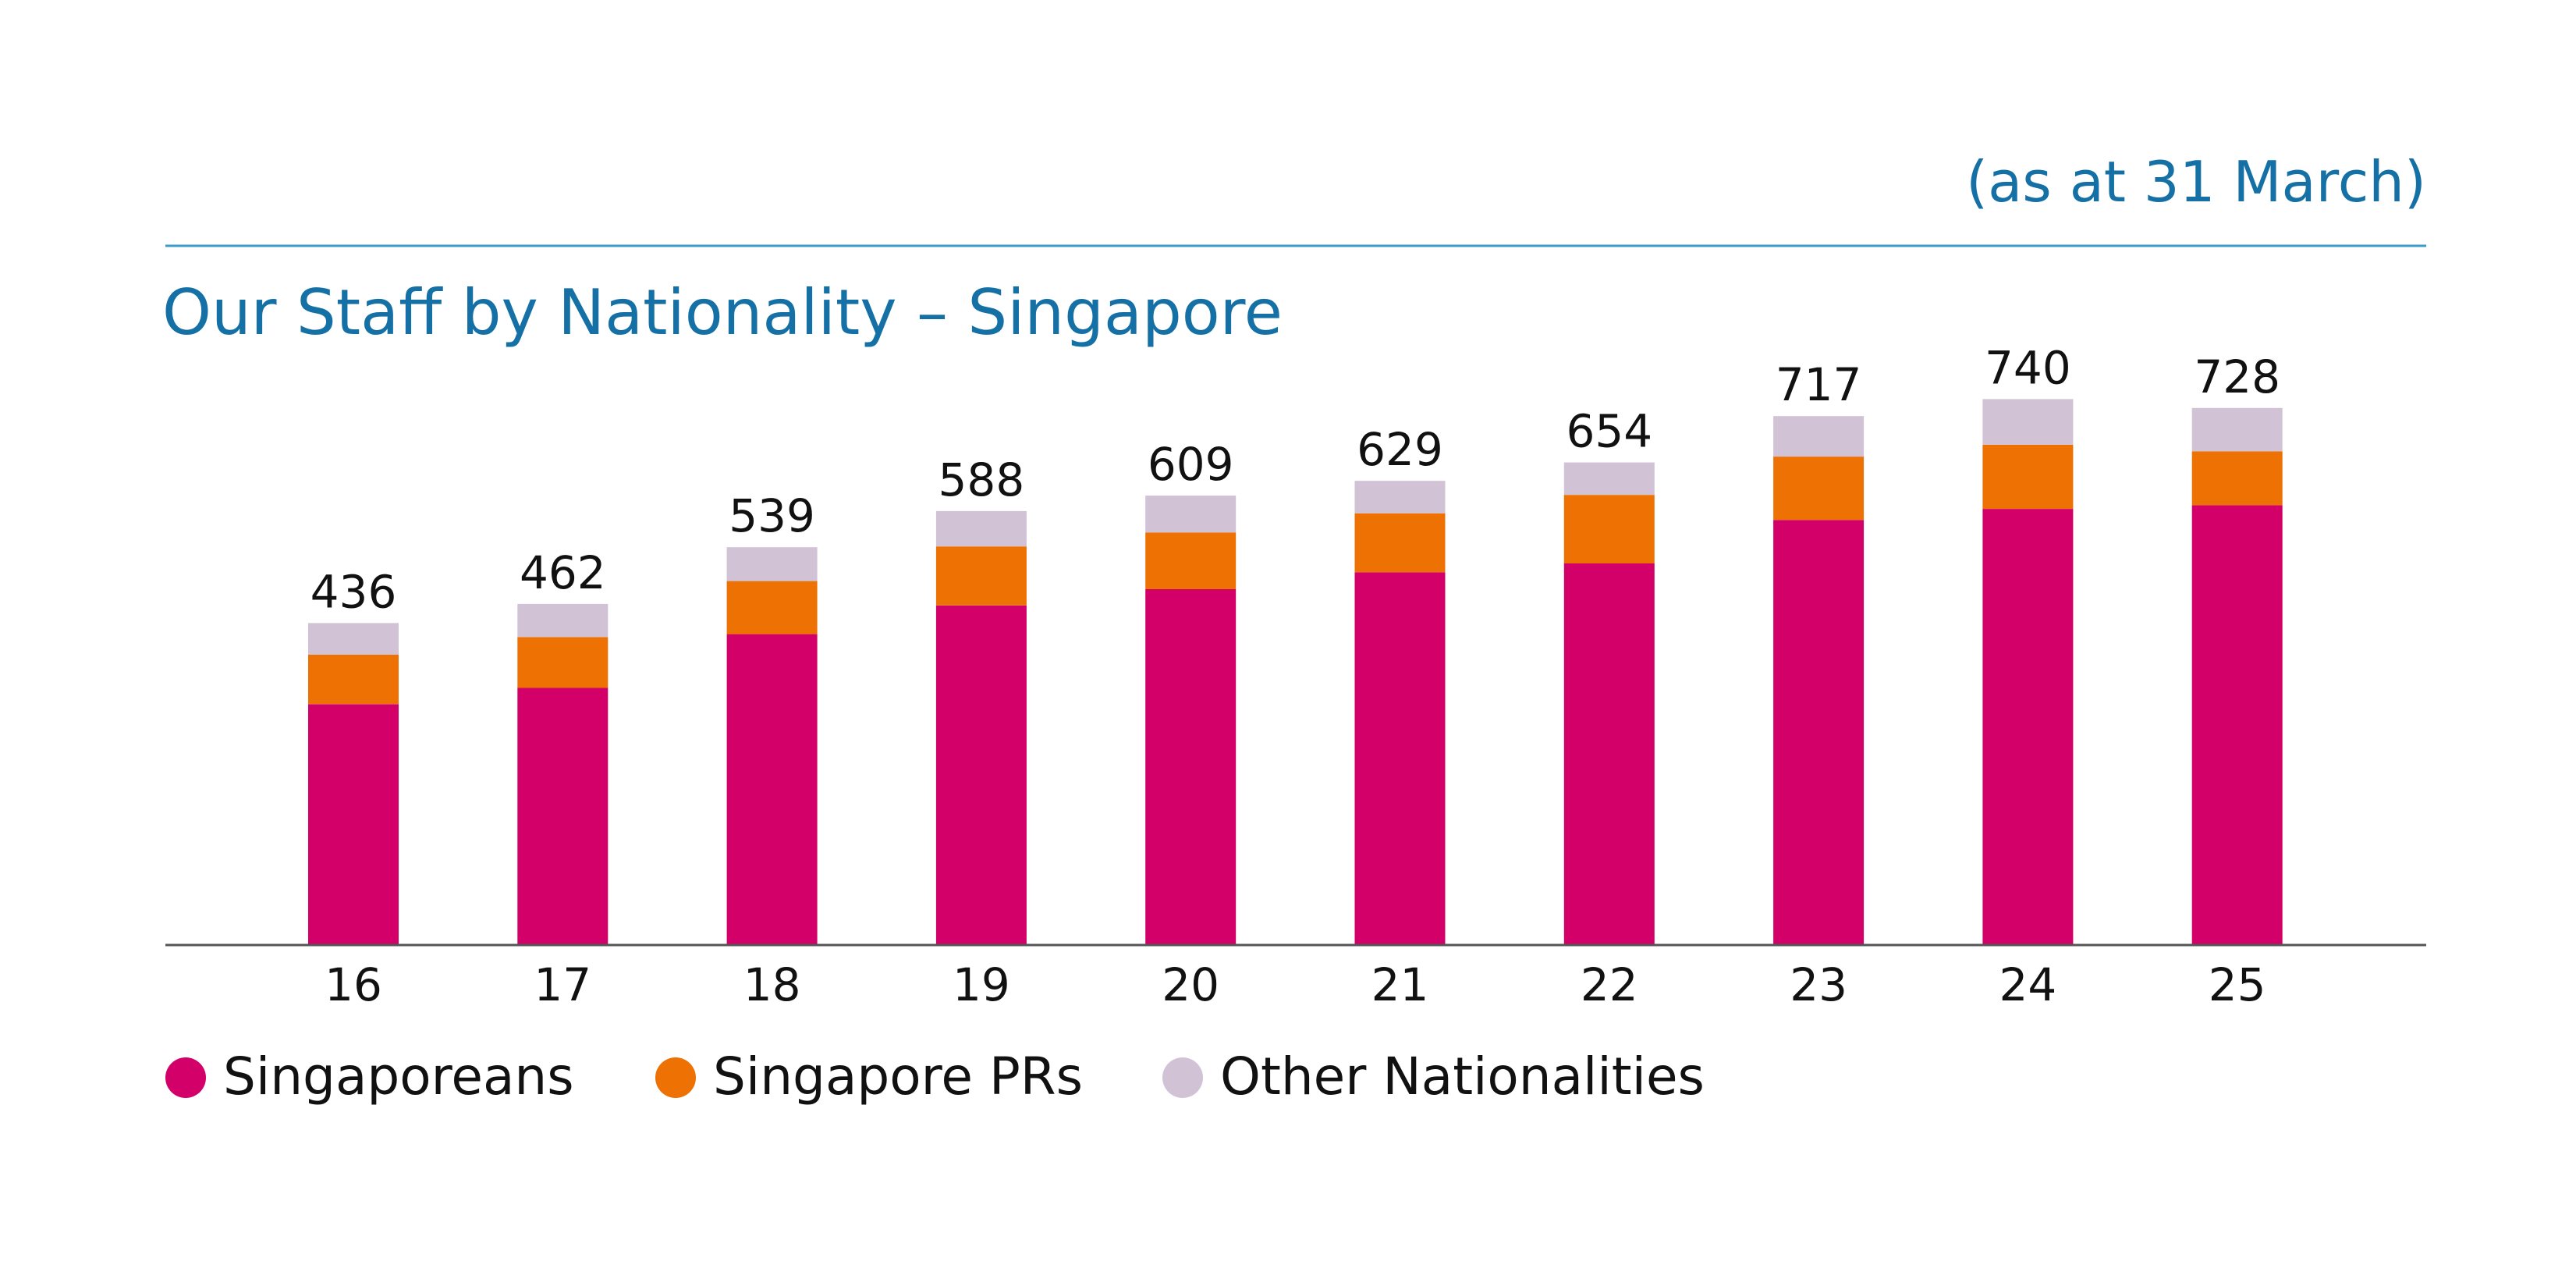 The image size is (2576, 1272). Describe the element at coordinates (2027, 984) in the screenshot. I see `x-tick-label: 24` at that location.